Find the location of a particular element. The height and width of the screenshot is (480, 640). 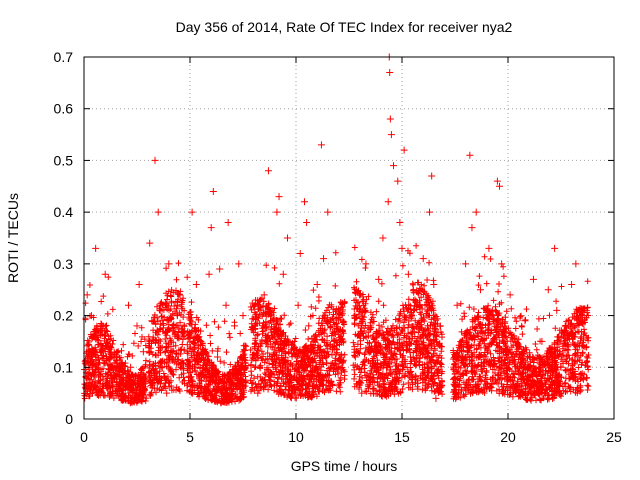

y-tick-label: 0.2 is located at coordinates (64, 316).